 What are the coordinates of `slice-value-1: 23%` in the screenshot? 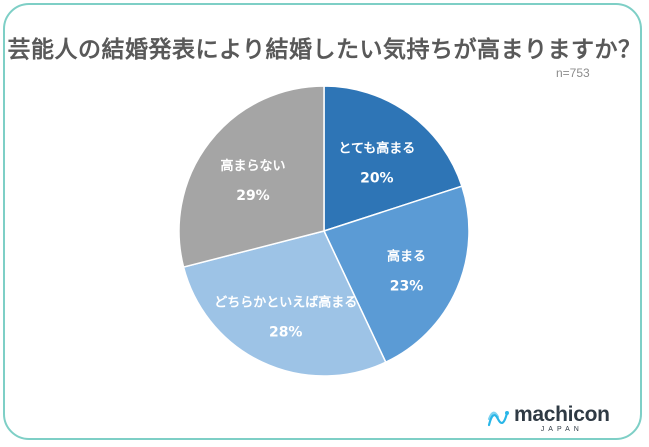 It's located at (407, 287).